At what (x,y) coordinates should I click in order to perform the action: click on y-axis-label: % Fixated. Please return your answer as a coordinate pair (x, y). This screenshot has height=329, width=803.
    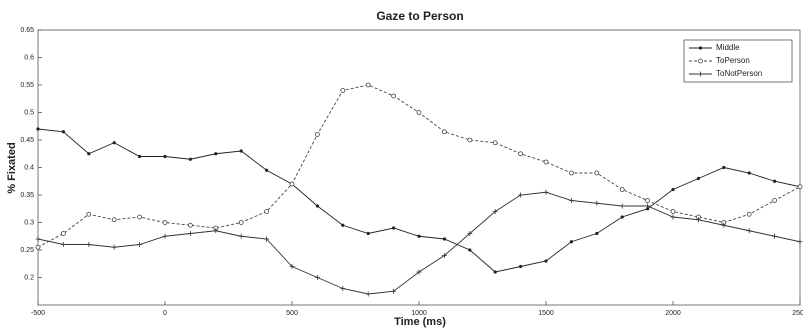
    Looking at the image, I should click on (12, 167).